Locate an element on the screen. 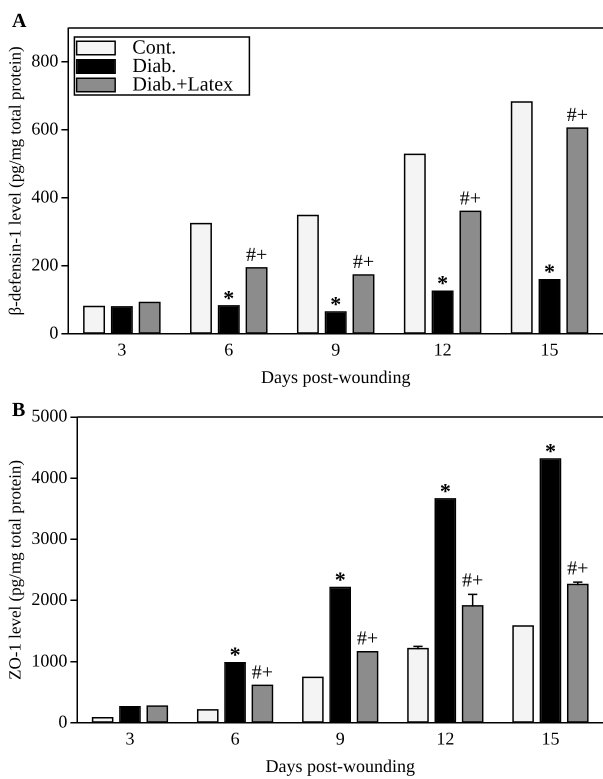  y-tick-label: 3000 is located at coordinates (49, 538).